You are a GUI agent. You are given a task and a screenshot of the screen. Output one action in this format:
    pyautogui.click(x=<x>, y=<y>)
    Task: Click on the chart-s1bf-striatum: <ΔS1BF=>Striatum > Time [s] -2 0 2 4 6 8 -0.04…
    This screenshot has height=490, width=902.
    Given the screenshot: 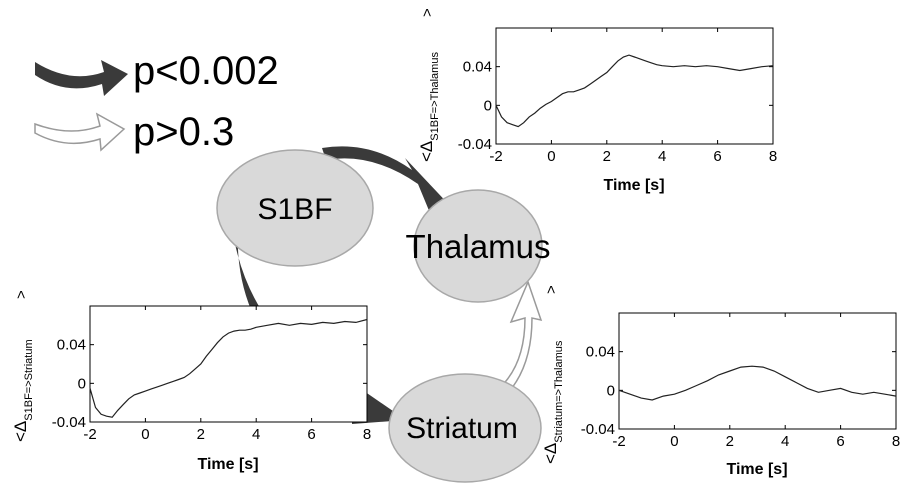 What is the action you would take?
    pyautogui.click(x=191, y=381)
    